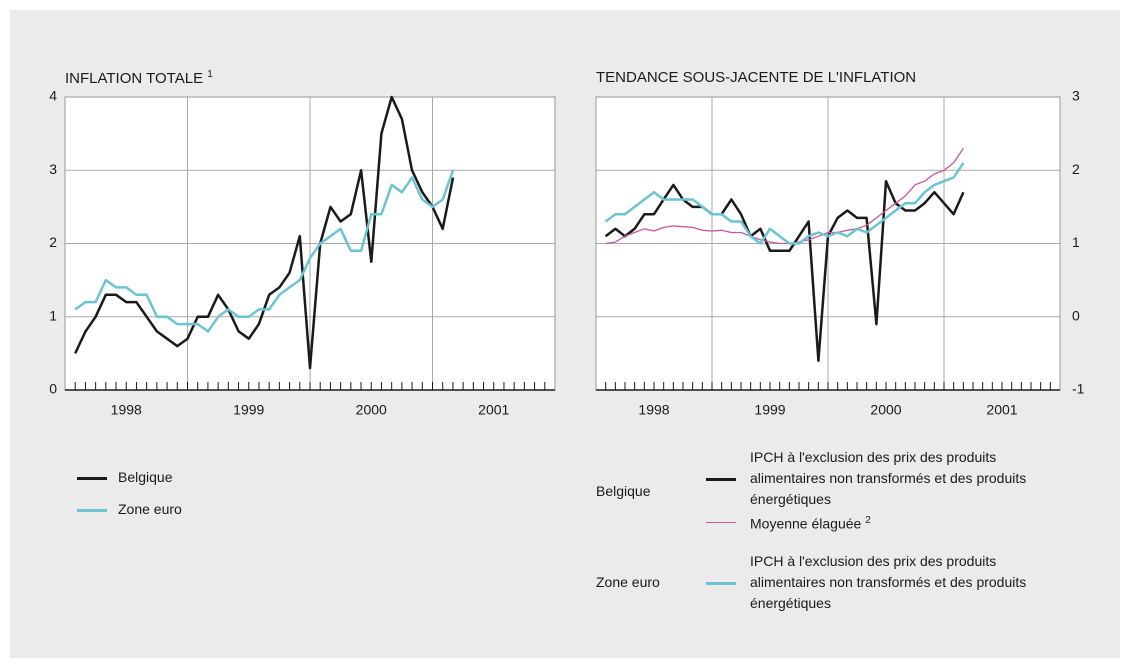 The image size is (1129, 667). Describe the element at coordinates (868, 520) in the screenshot. I see `legend-note: 2` at that location.